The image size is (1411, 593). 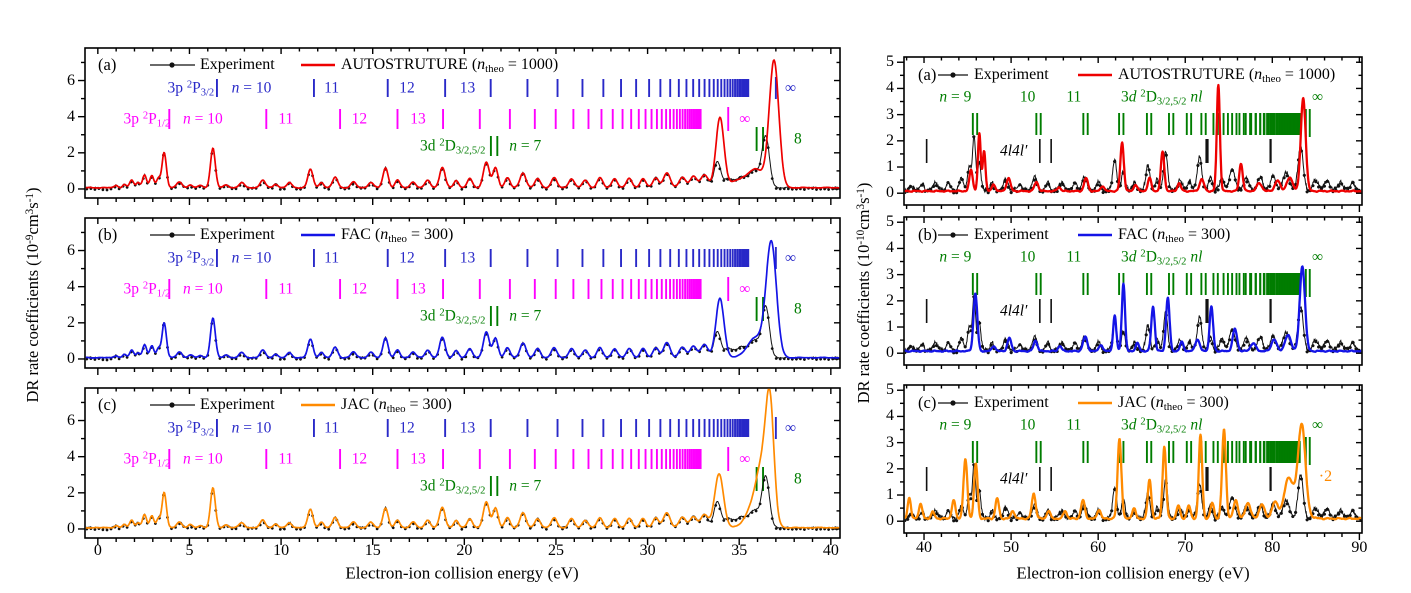 I want to click on right-x-axis-title: Electron-ion collision energy (eV), so click(x=1133, y=573).